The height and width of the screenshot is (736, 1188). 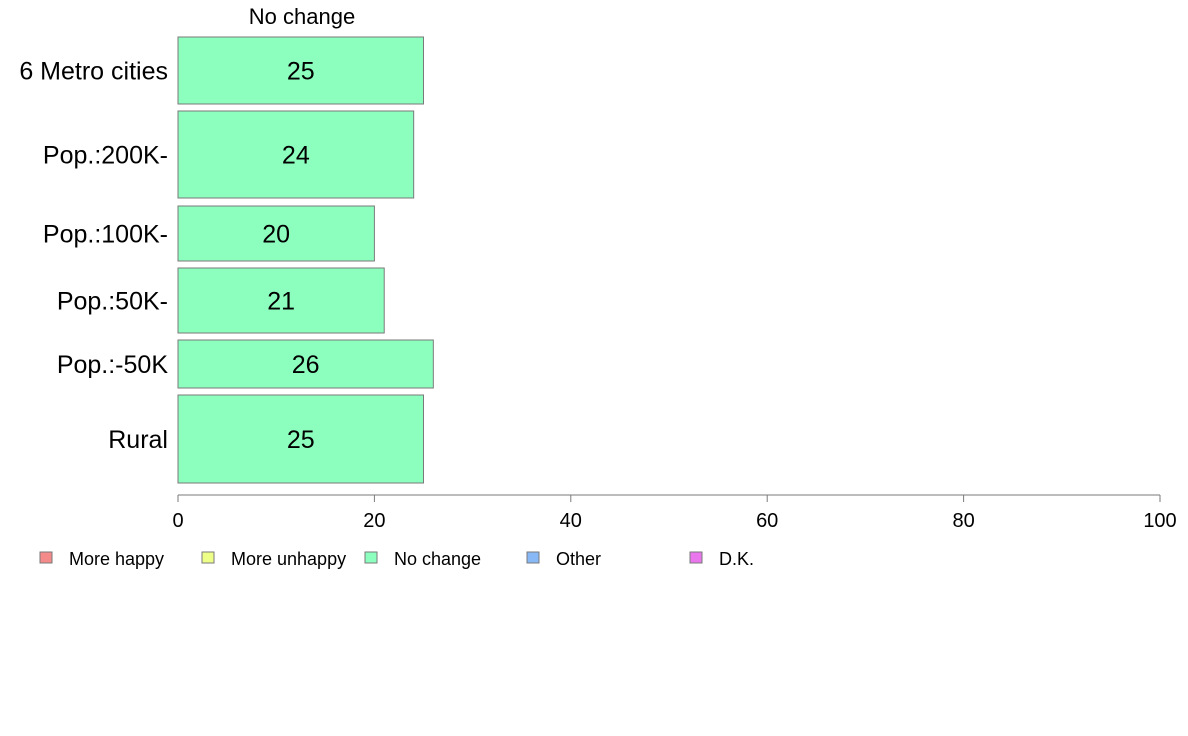 I want to click on x-tick-label: 0, so click(x=177, y=521).